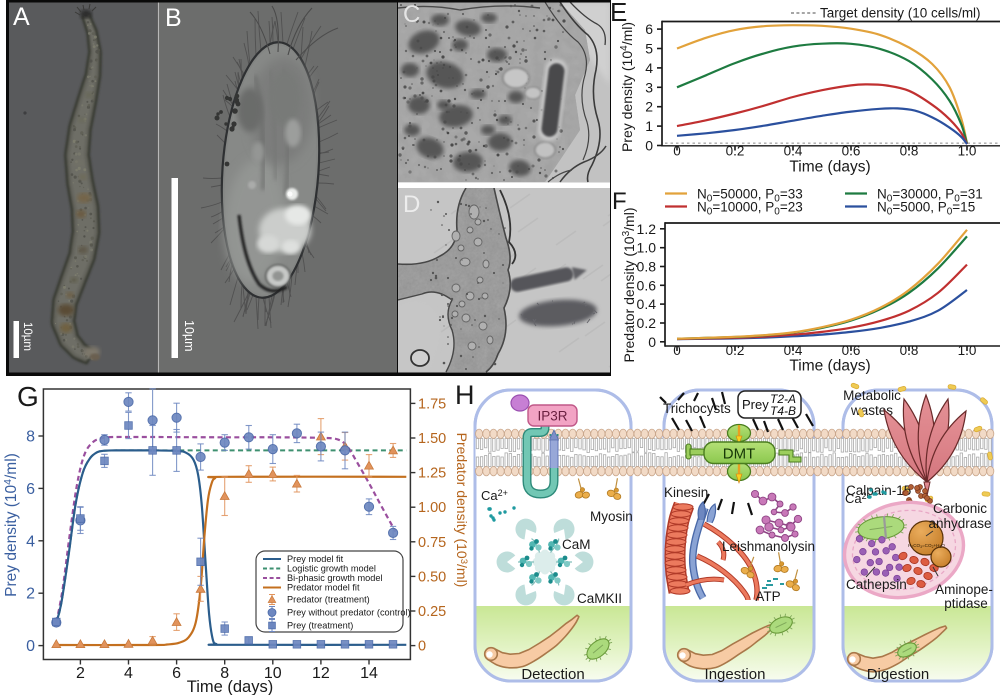 The image size is (1000, 695). I want to click on svg-text: C, so click(411, 14).